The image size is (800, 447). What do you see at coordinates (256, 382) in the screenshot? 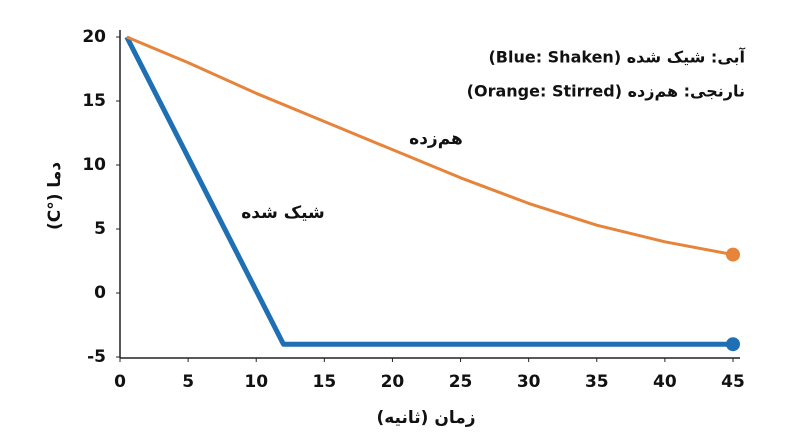
I see `x-tick-label: 10` at bounding box center [256, 382].